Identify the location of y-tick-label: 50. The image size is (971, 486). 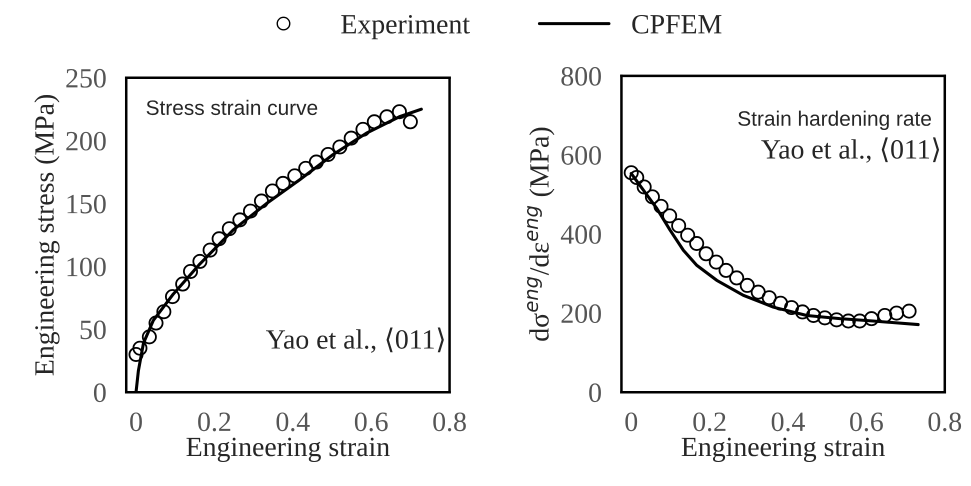
(93, 330).